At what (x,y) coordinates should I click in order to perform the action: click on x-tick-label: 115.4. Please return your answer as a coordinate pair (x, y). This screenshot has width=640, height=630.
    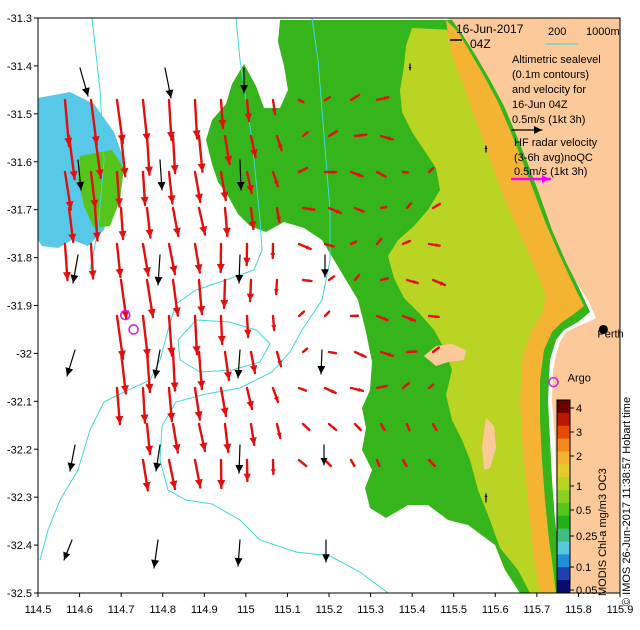
    Looking at the image, I should click on (412, 610).